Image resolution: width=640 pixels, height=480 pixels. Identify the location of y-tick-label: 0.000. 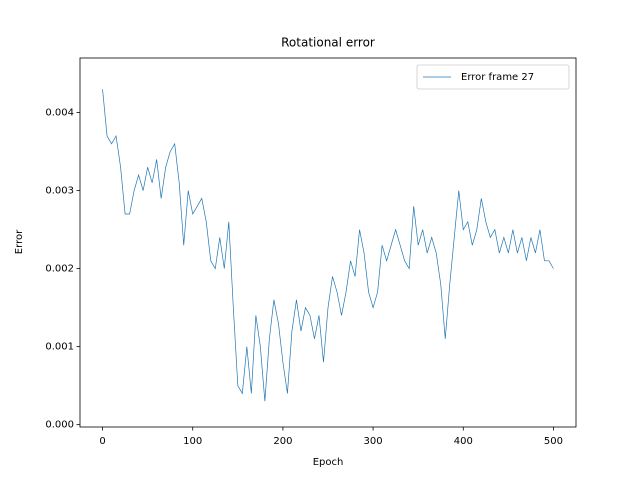
(59, 425).